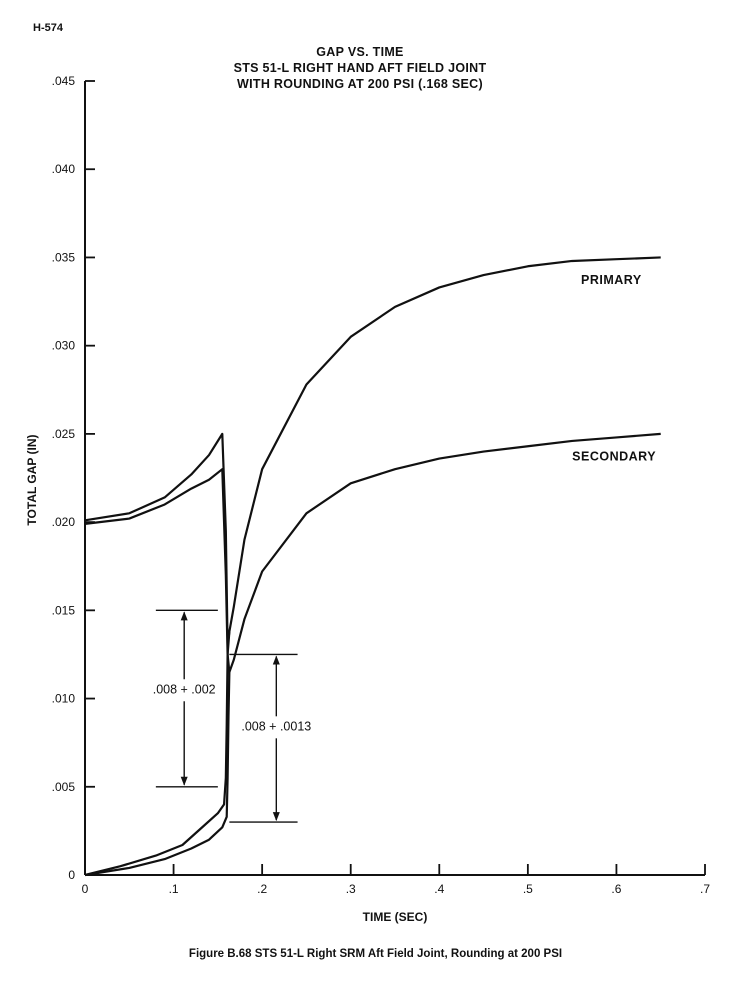 This screenshot has height=1001, width=751. What do you see at coordinates (174, 889) in the screenshot?
I see `x-tick-label: .1` at bounding box center [174, 889].